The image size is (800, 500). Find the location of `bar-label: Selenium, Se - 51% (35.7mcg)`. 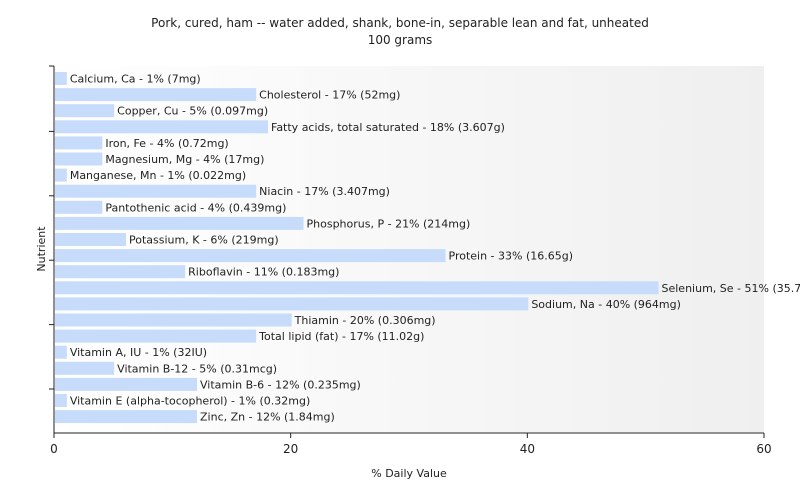

bar-label: Selenium, Se - 51% (35.7mcg) is located at coordinates (731, 288).